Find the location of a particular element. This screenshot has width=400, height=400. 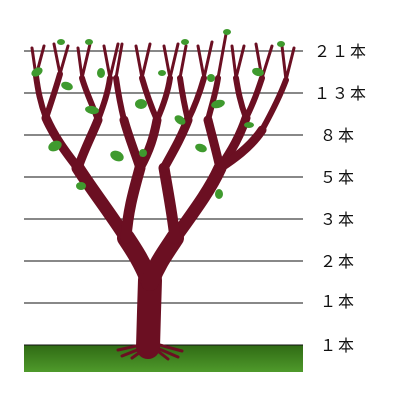

level-label-21: ２１本 is located at coordinates (341, 51).